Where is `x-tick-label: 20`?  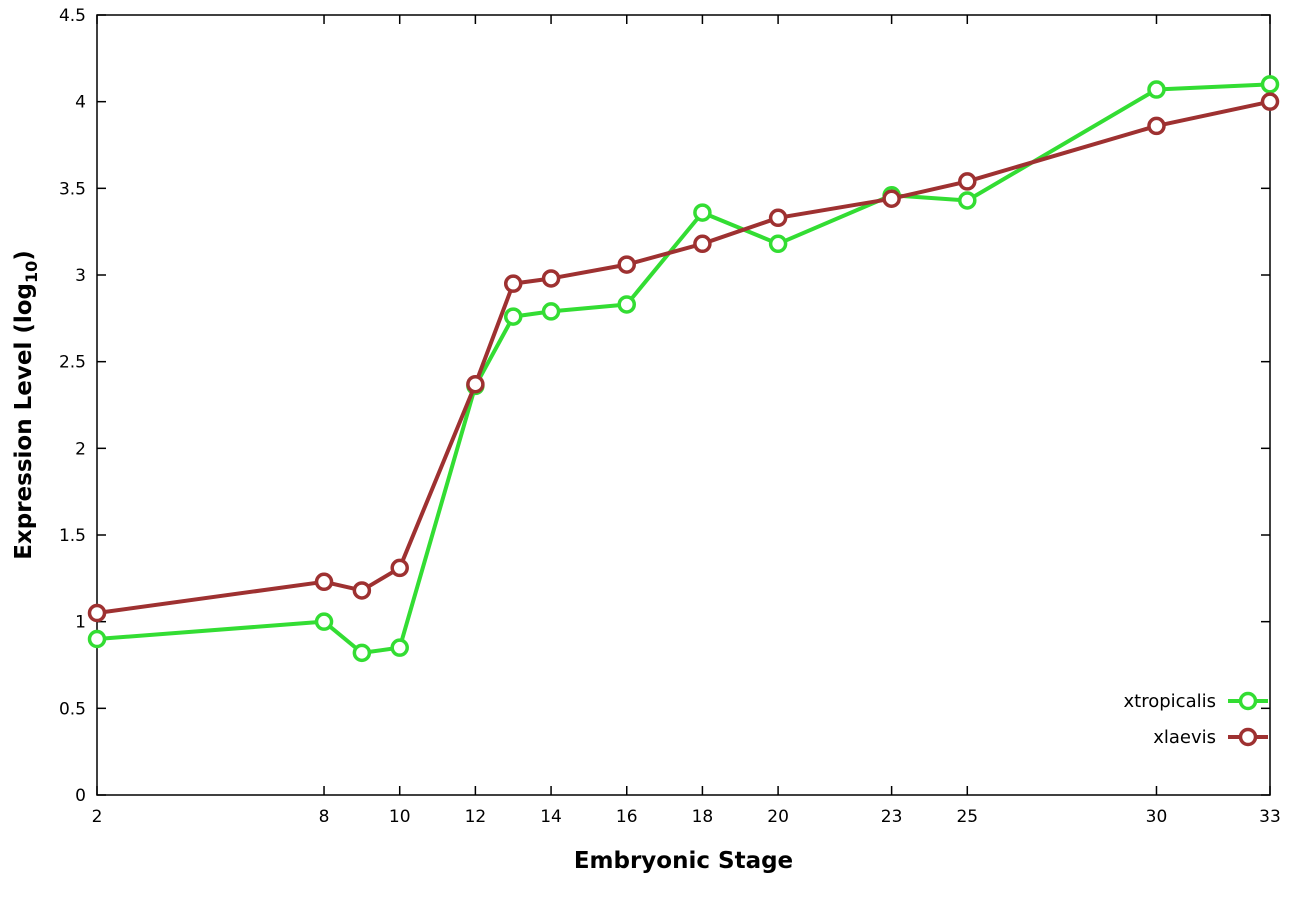
x-tick-label: 20 is located at coordinates (778, 817).